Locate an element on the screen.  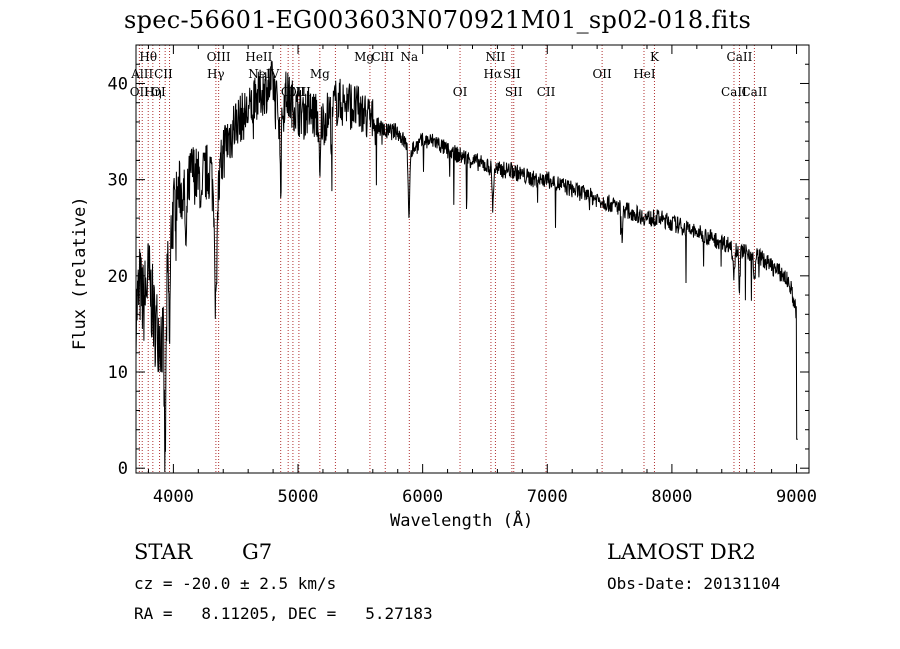
x-tick-label: 8000 is located at coordinates (671, 497).